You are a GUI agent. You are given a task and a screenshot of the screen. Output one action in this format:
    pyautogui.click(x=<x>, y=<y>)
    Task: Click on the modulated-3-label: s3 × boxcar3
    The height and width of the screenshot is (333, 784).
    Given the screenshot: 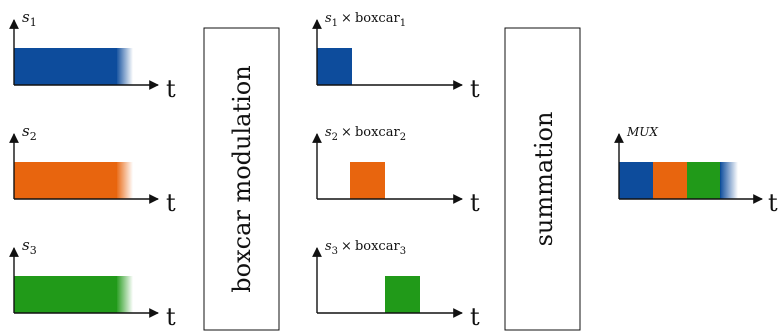 What is the action you would take?
    pyautogui.click(x=365, y=248)
    